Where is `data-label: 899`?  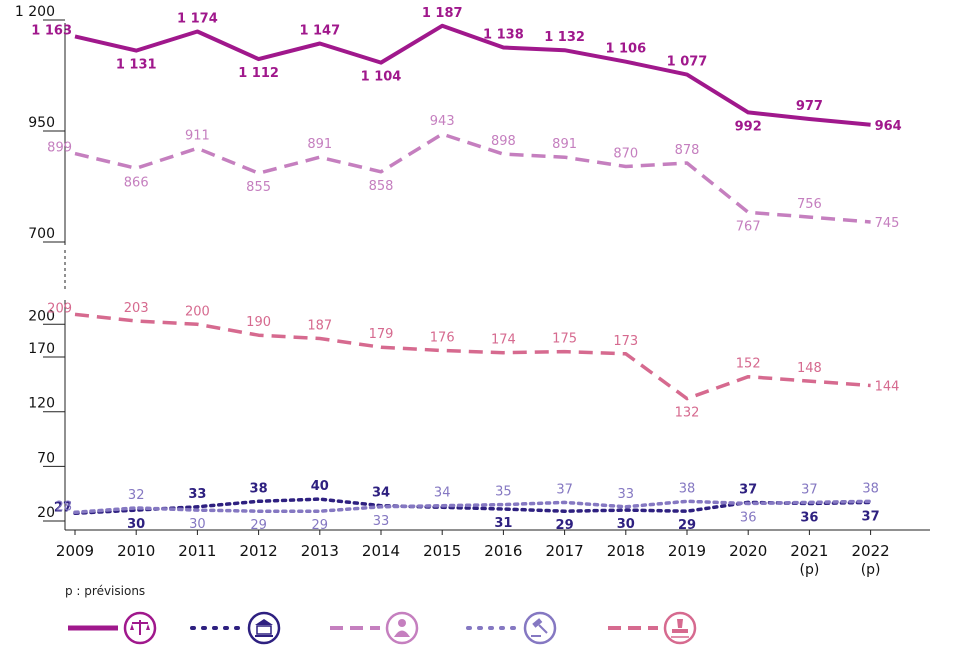
data-label: 899 is located at coordinates (59, 148).